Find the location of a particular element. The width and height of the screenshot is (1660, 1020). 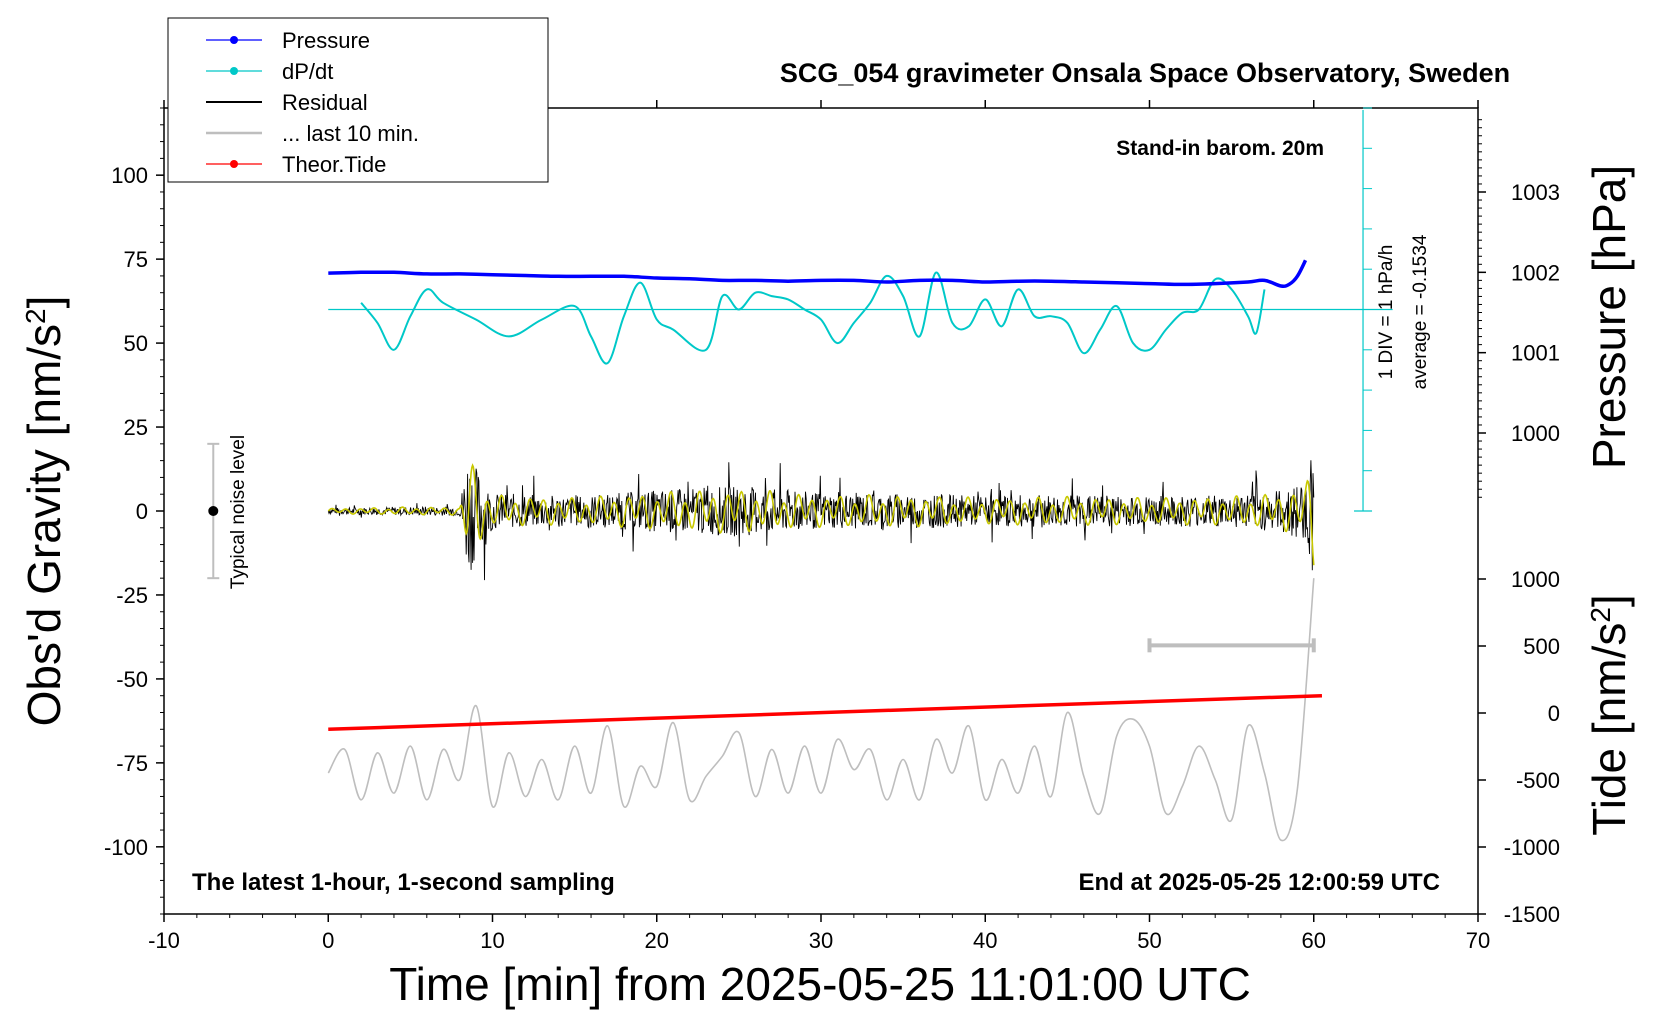

y-tick-label-left: -100 is located at coordinates (126, 847).